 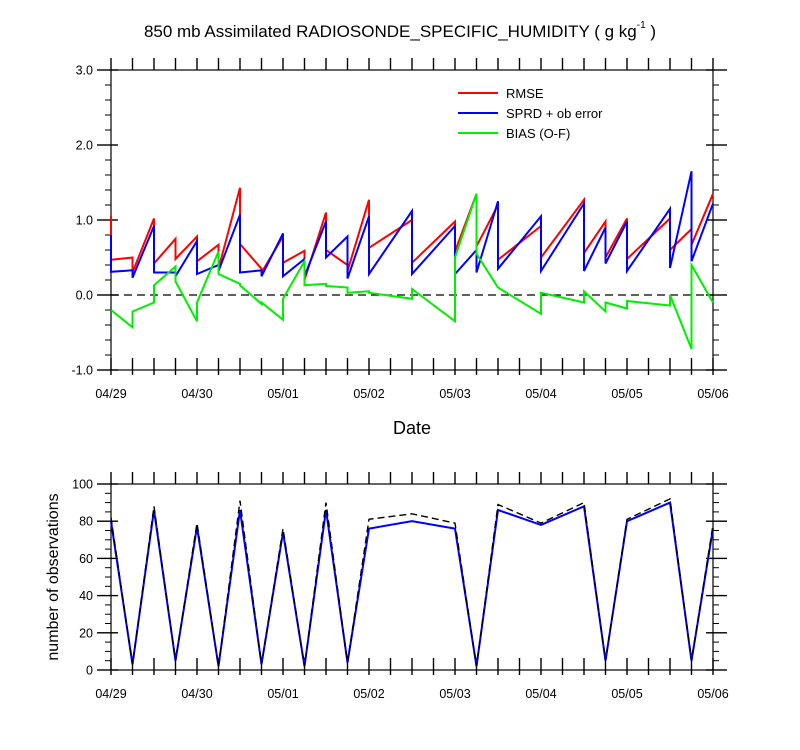 I want to click on top-x-tick-label: 05/06, so click(x=712, y=394).